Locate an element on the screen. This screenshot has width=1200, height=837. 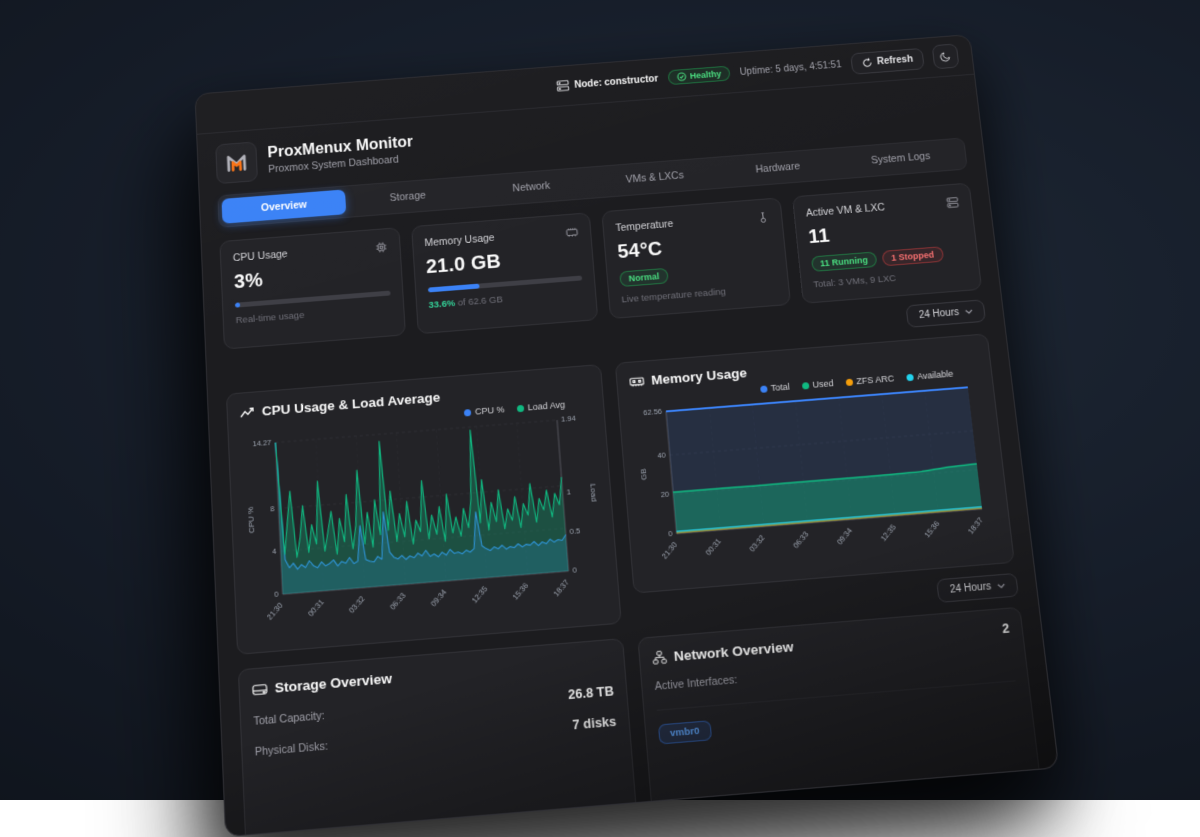
refresh-button: Refresh is located at coordinates (887, 60).